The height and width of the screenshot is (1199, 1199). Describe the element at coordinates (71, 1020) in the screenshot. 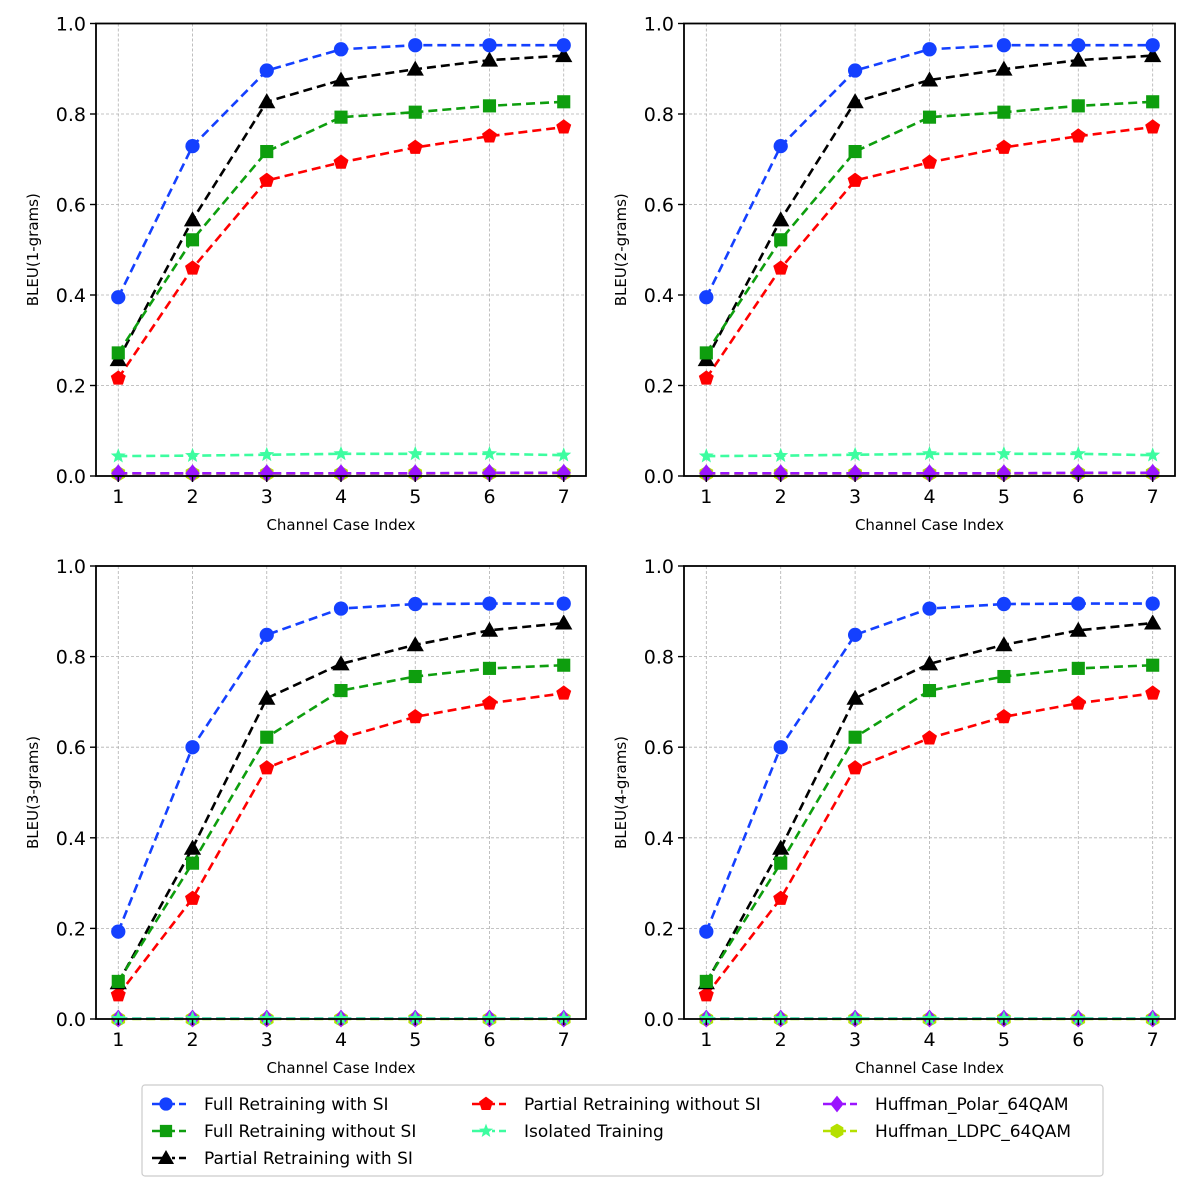

I see `y-tick-label: 0.0` at that location.